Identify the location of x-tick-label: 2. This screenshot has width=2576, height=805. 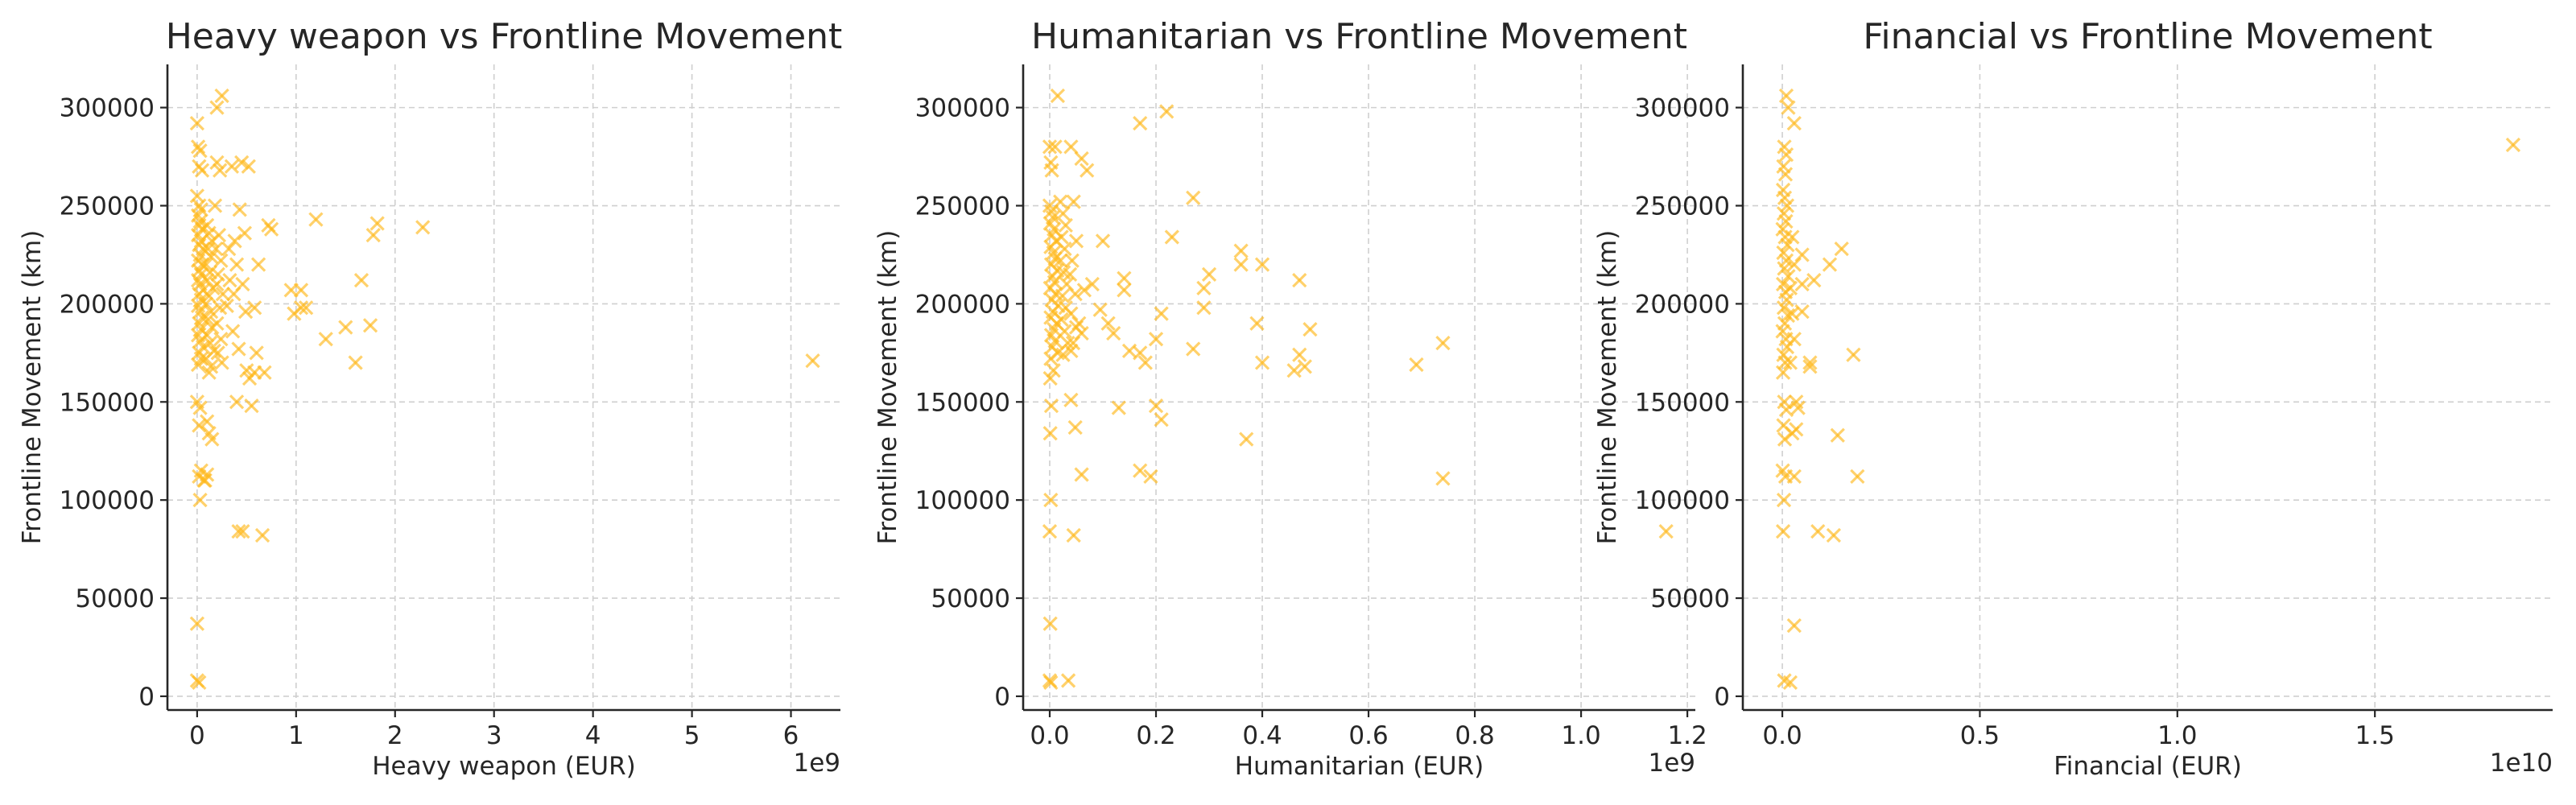
(395, 735).